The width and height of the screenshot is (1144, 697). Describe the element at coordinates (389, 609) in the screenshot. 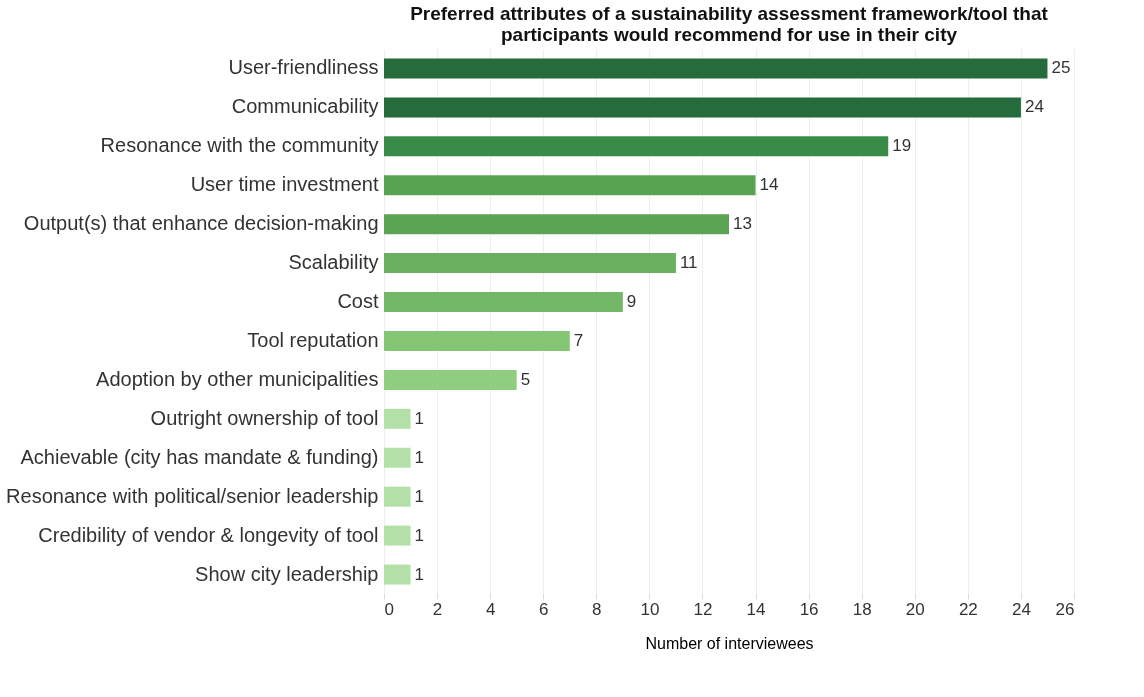

I see `x-tick-label: 0` at that location.